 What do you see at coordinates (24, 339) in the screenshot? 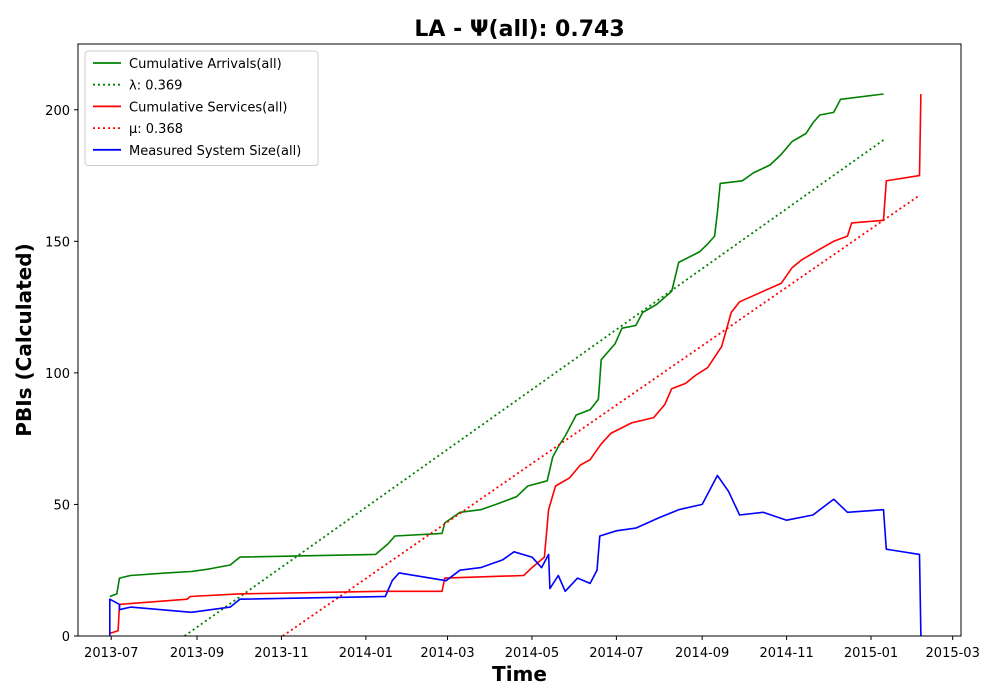
I see `y-axis-label: PBIs (Calculated)` at bounding box center [24, 339].